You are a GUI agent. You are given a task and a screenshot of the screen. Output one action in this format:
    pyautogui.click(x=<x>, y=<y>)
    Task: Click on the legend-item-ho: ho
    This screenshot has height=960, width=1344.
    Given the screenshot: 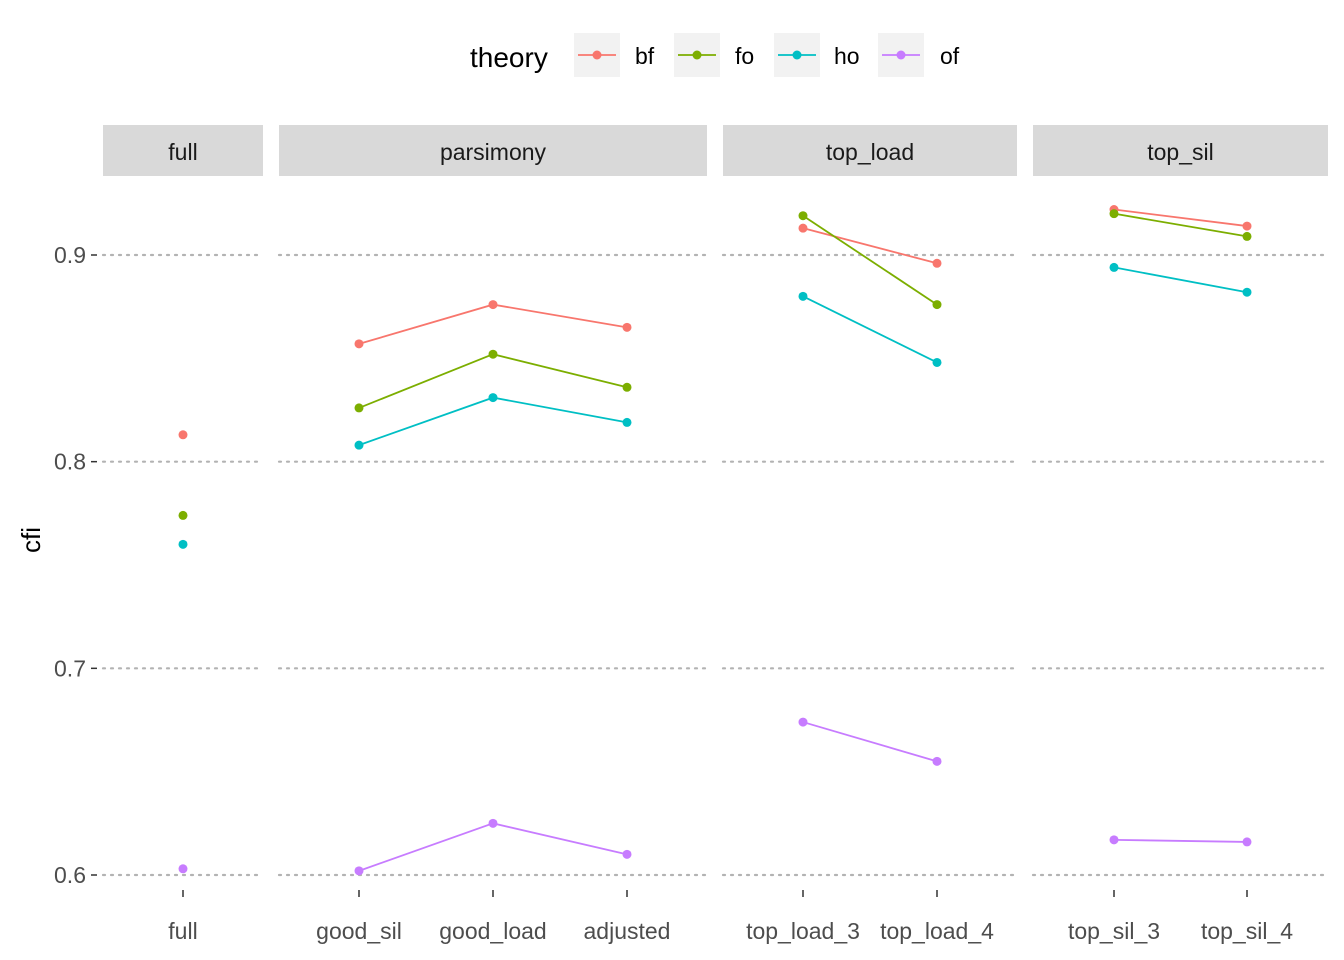 What is the action you would take?
    pyautogui.click(x=817, y=55)
    